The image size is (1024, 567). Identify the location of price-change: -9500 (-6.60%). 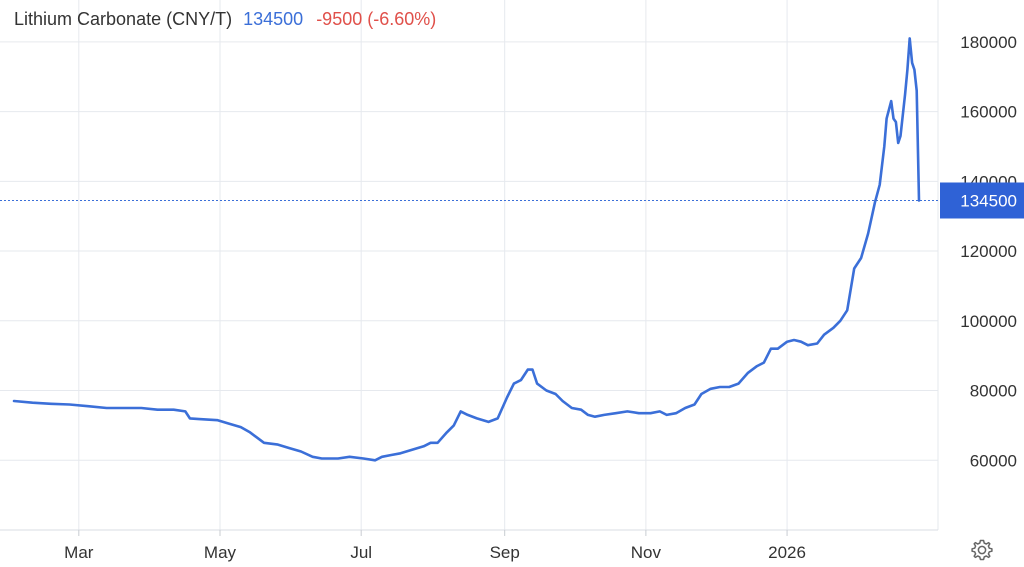
(376, 19).